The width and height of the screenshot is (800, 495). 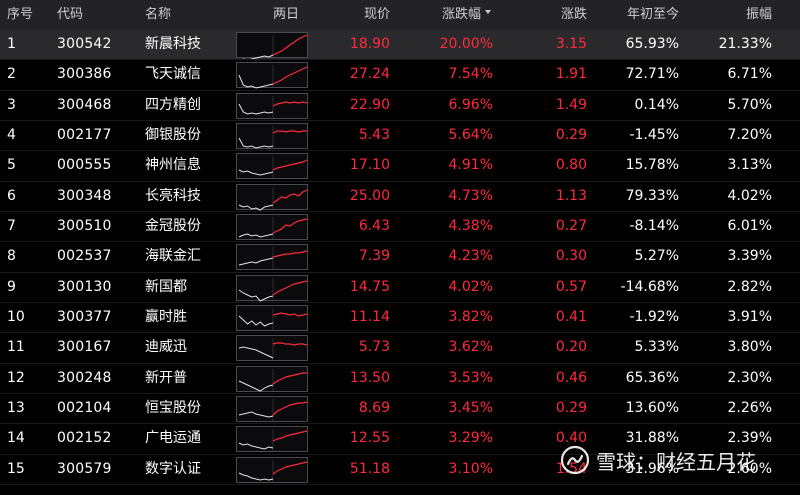 I want to click on change-amount: 0.41, so click(x=571, y=316).